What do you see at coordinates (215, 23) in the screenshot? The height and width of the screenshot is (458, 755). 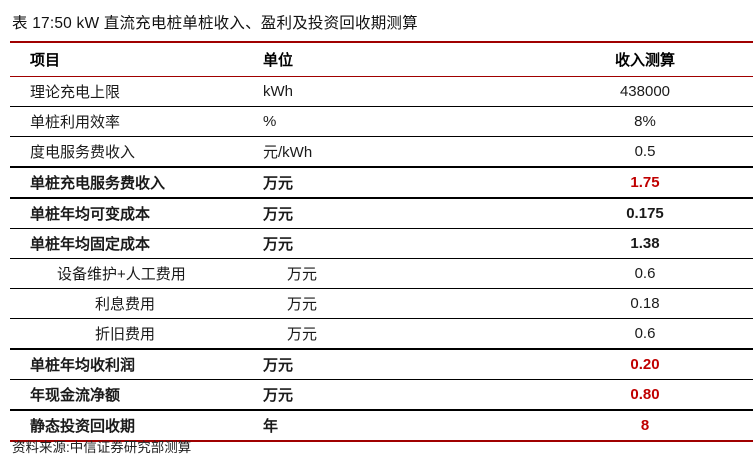 I see `table-title: 表 17:50 kW 直流充电桩单桩收入、盈利及投资回收期测算` at bounding box center [215, 23].